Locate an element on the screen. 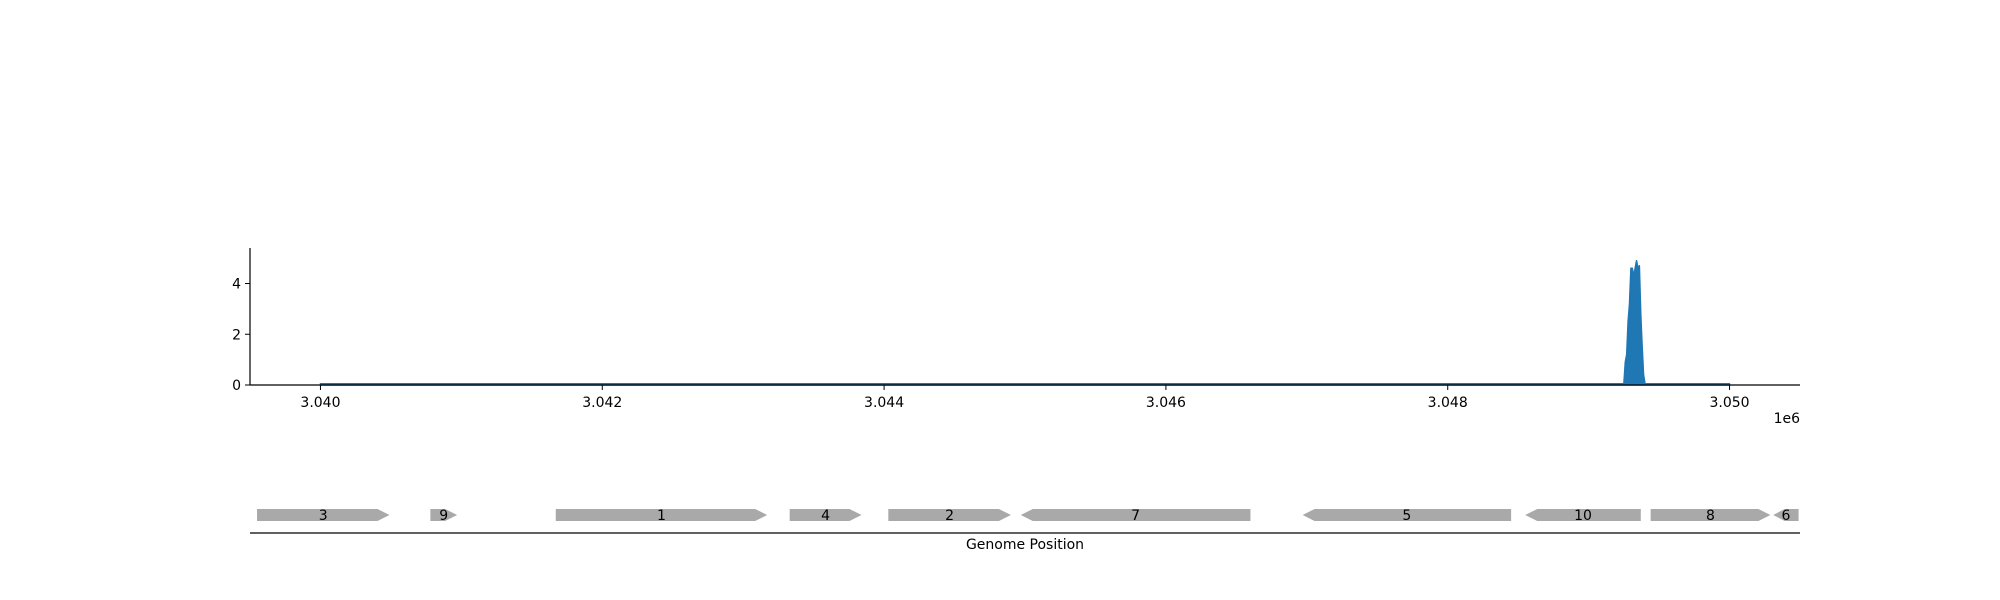  gene-track: 3 9 1 4 2 7 5 10 8 6 Genome Position is located at coordinates (1025, 530).